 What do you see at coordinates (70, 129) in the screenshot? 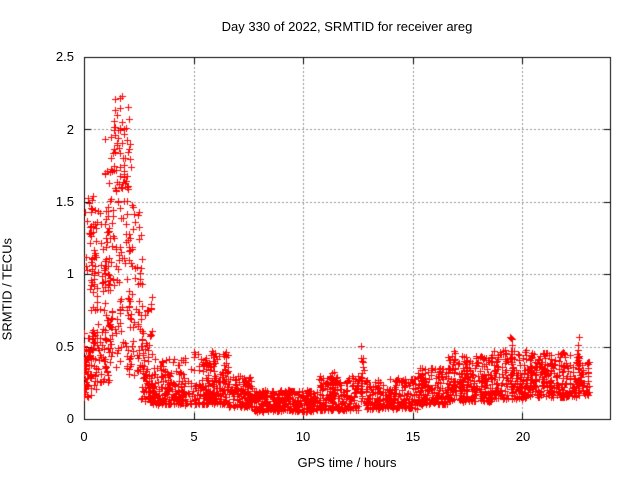
I see `y-tick-label-2: 2` at bounding box center [70, 129].